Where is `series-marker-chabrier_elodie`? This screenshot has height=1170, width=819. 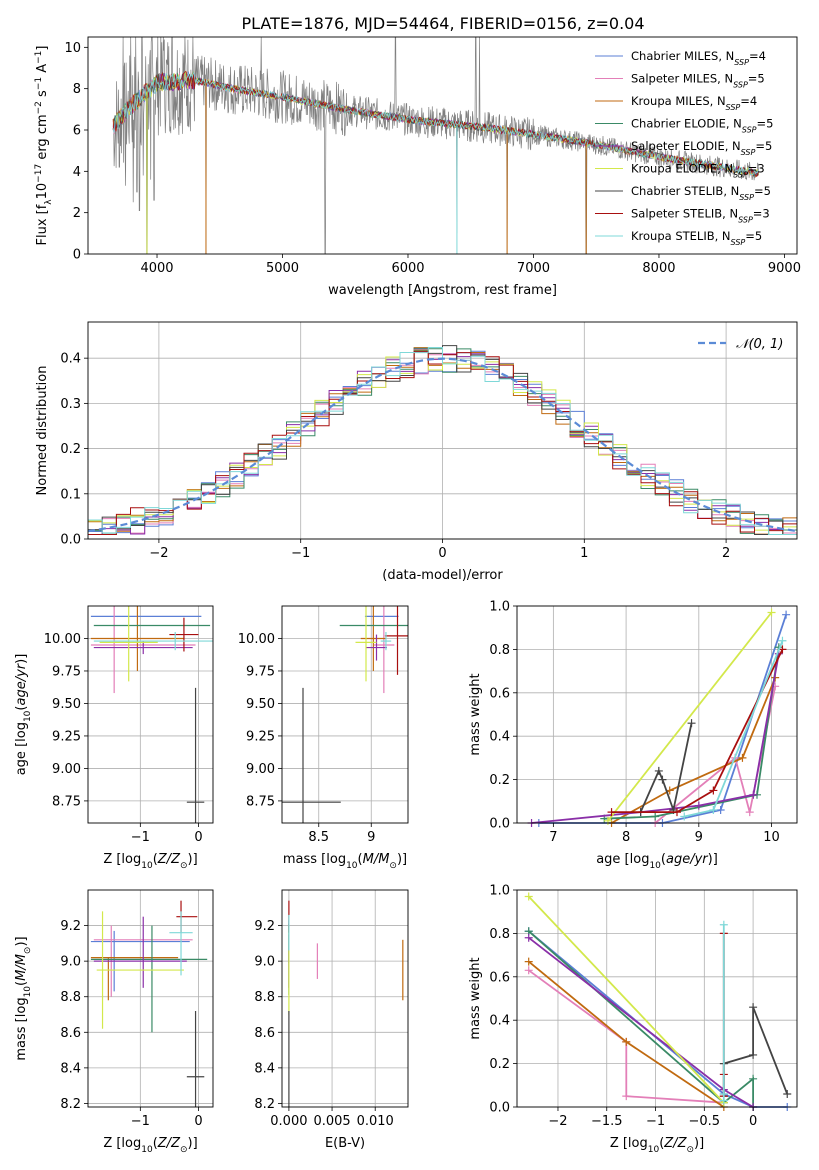
series-marker-chabrier_elodie is located at coordinates (753, 1078).